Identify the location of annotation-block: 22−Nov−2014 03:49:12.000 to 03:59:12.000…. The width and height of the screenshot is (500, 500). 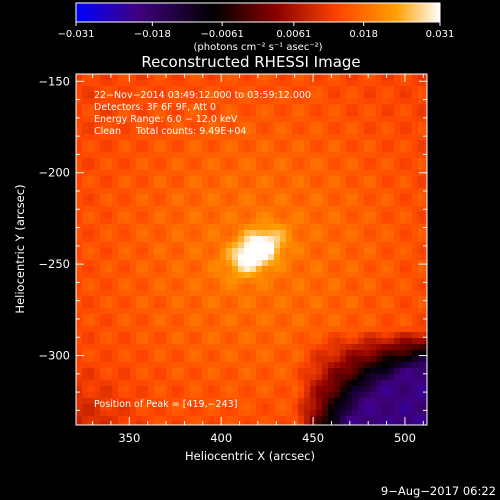
(202, 113).